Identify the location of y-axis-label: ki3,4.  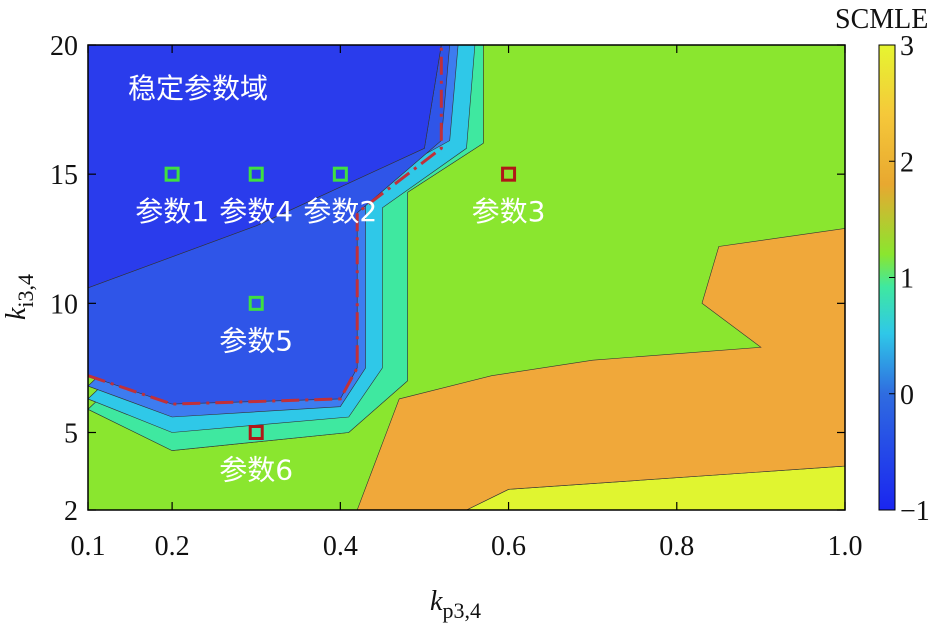
(19, 297).